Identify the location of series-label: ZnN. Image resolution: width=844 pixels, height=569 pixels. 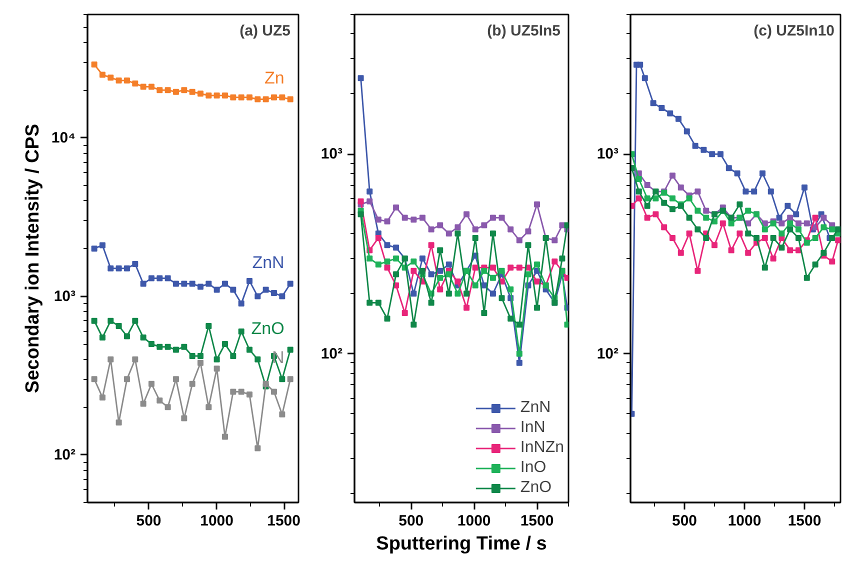
(268, 262).